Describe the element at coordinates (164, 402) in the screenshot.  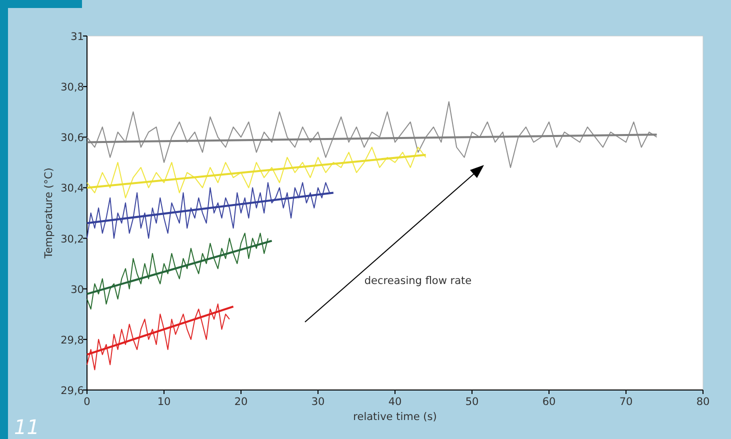
I see `x-tick-label: 10` at that location.